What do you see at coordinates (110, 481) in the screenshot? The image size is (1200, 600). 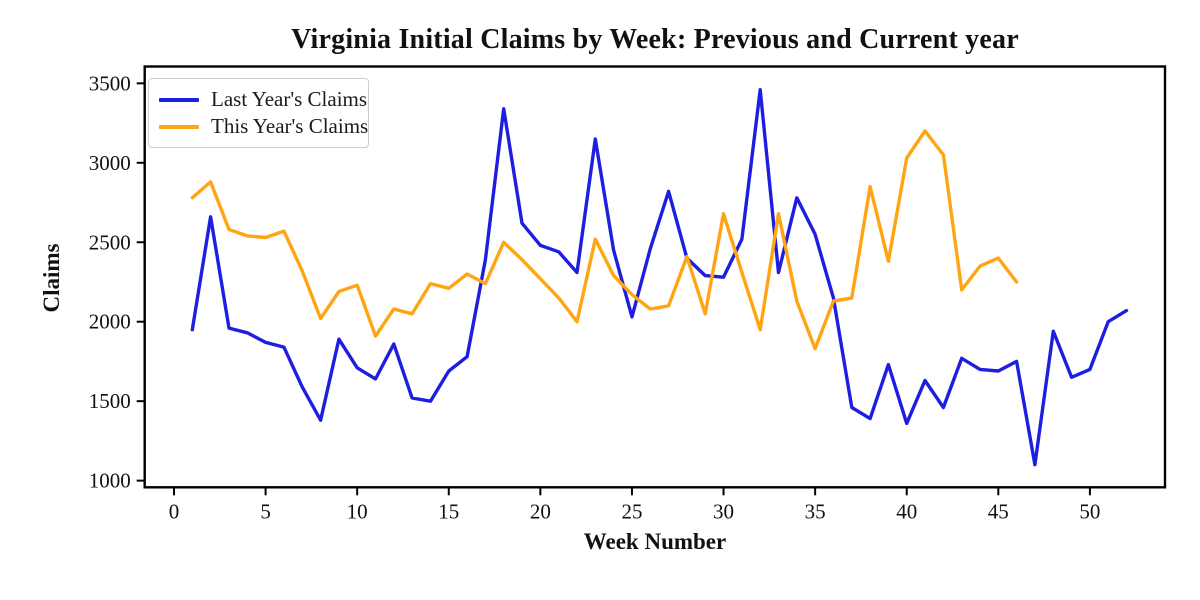 I see `y-tick-label: 1000` at bounding box center [110, 481].